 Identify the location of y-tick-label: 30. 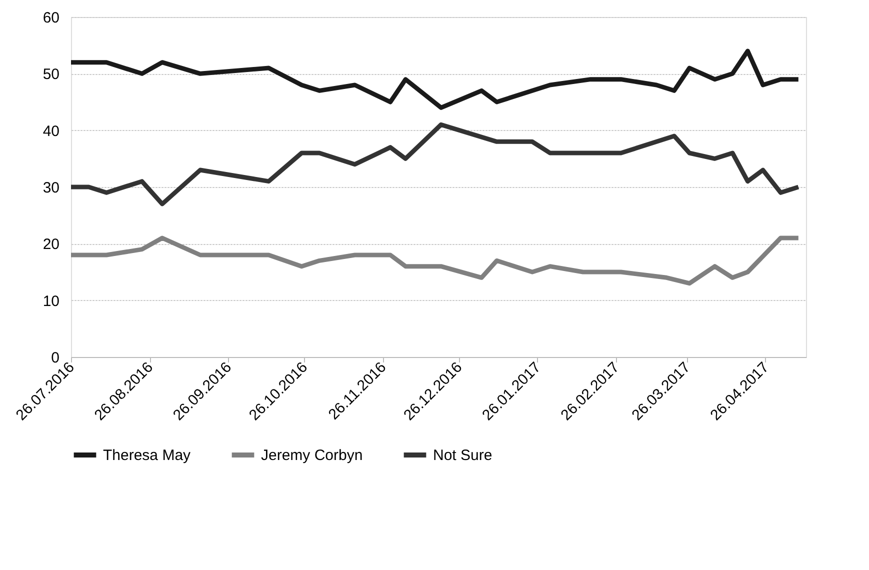
(51, 188).